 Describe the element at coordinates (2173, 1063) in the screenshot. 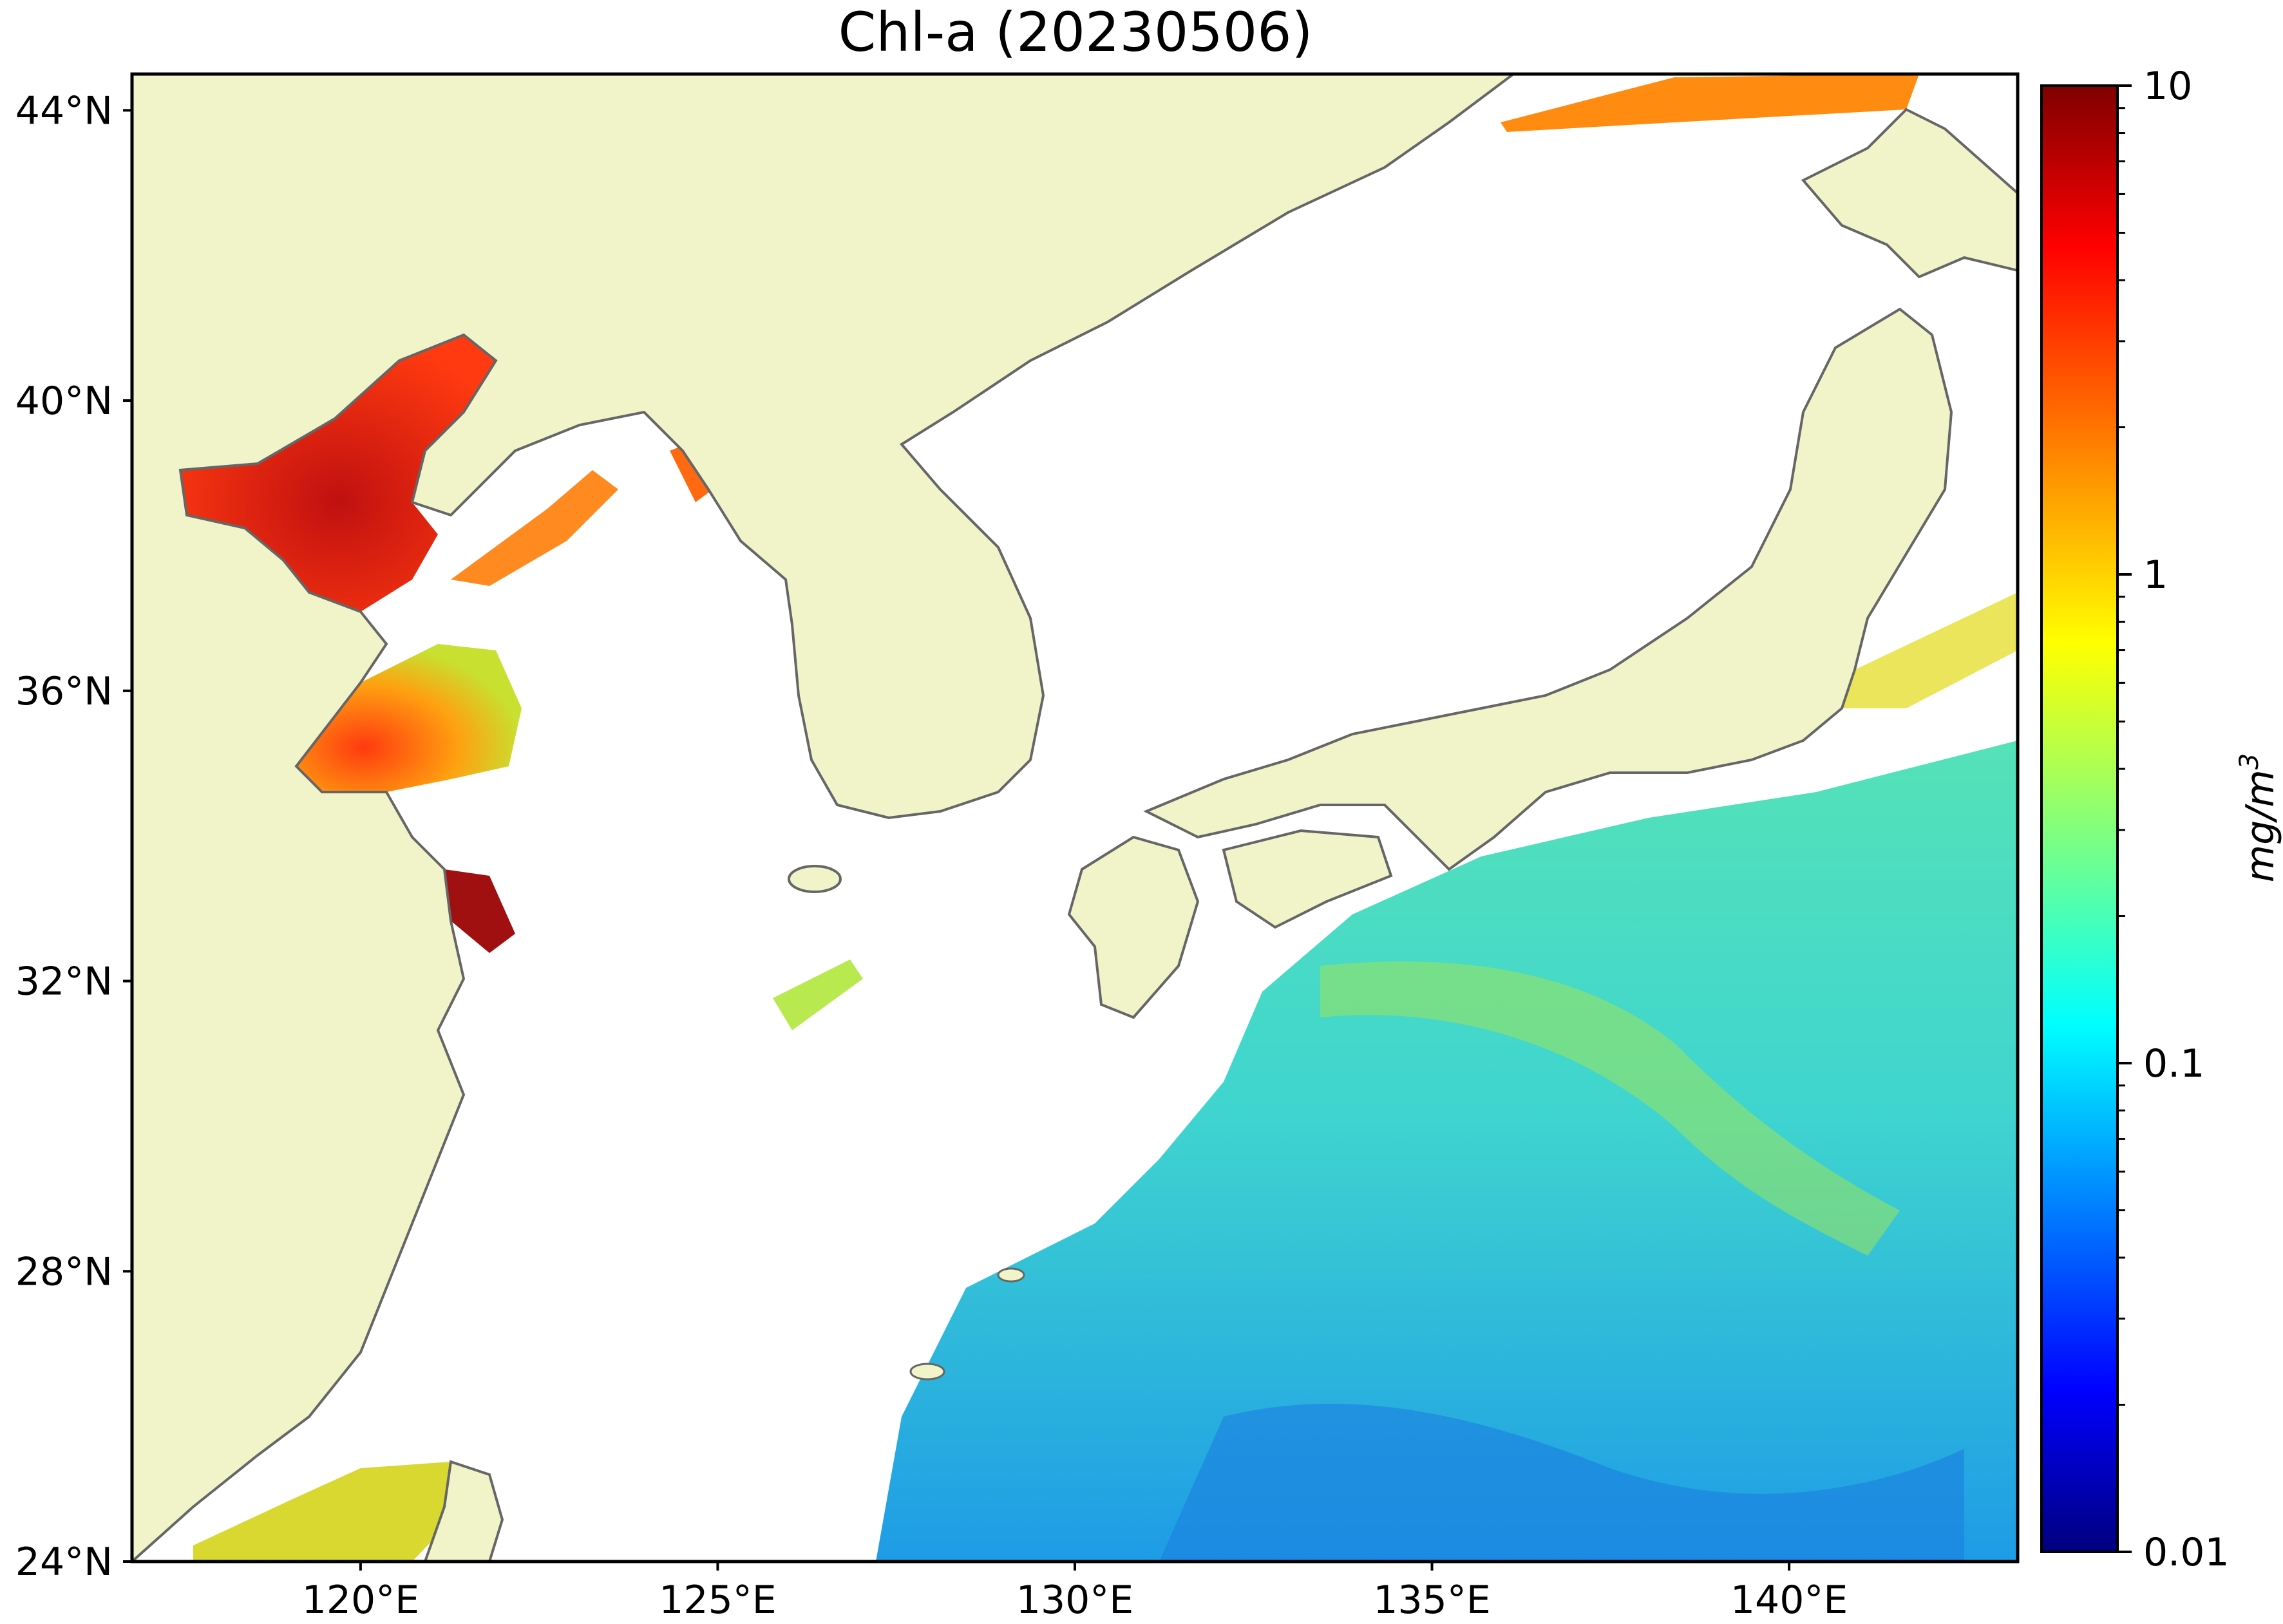

I see `colorbar-tick-label: 0.1` at that location.